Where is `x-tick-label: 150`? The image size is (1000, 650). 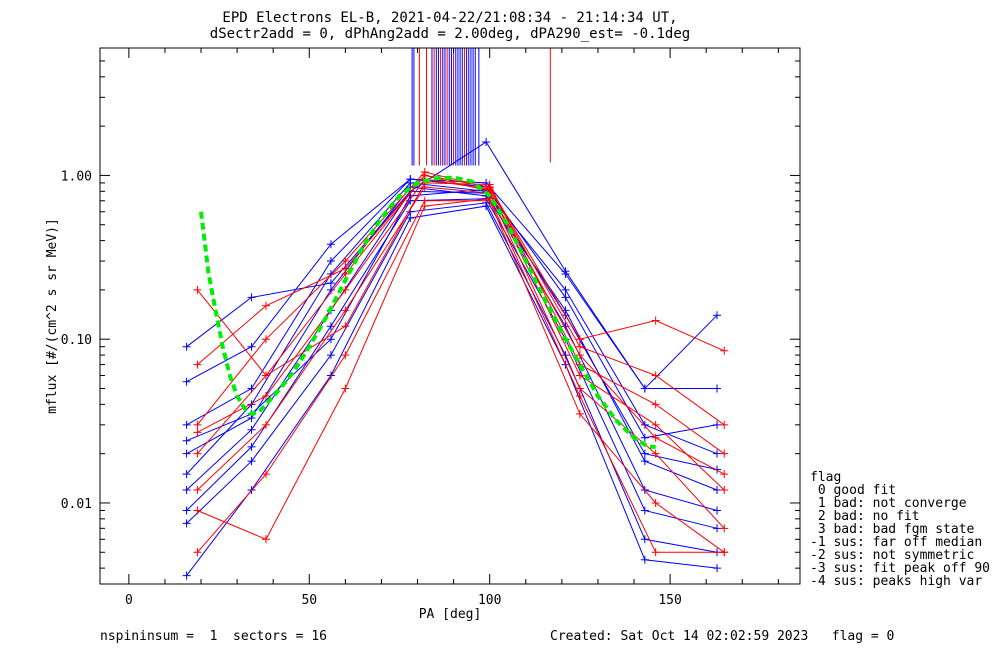 x-tick-label: 150 is located at coordinates (669, 600).